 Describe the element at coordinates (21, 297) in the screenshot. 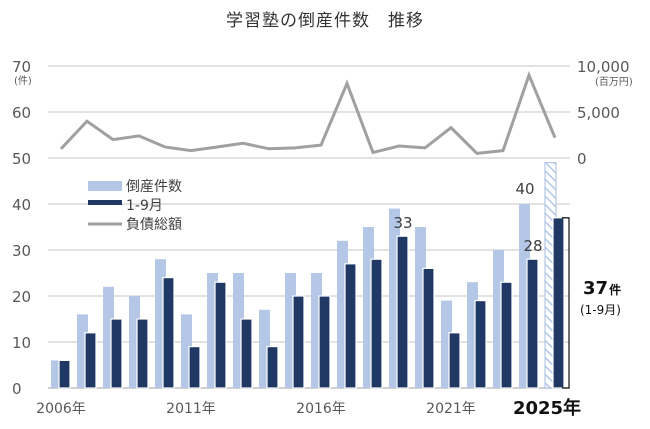

I see `left-tick: 20` at that location.